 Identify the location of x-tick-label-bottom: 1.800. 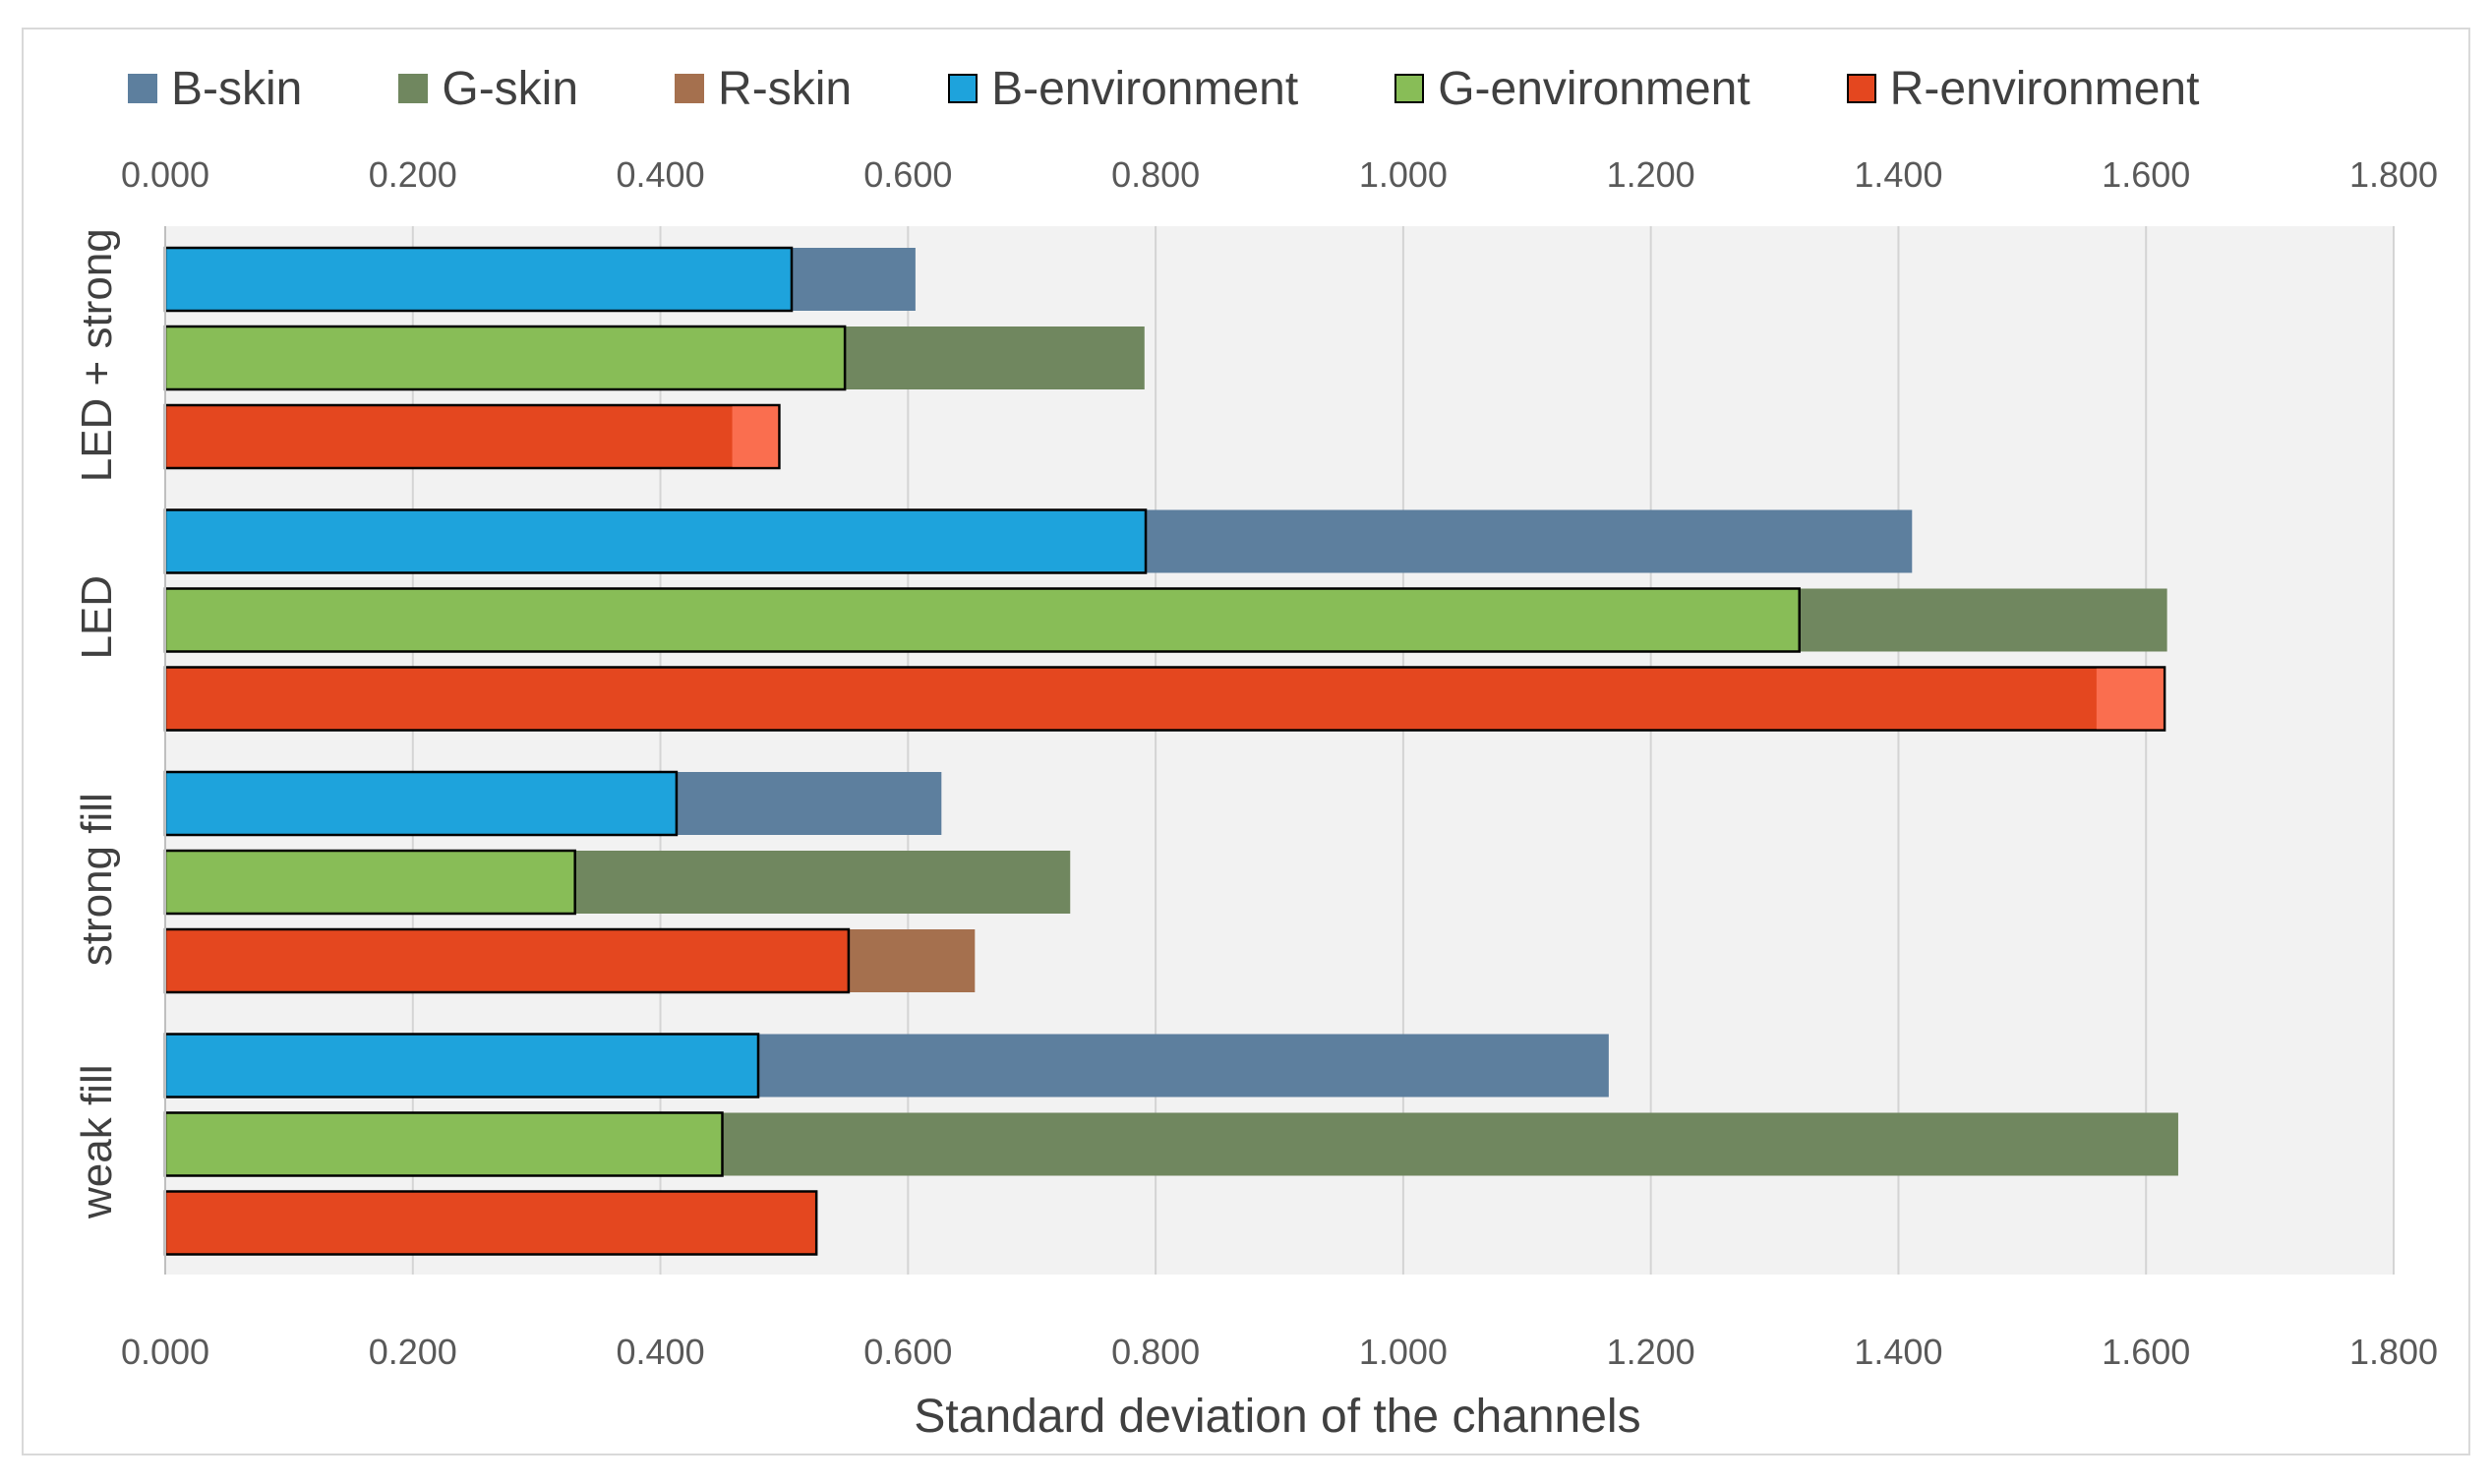
(2393, 1352).